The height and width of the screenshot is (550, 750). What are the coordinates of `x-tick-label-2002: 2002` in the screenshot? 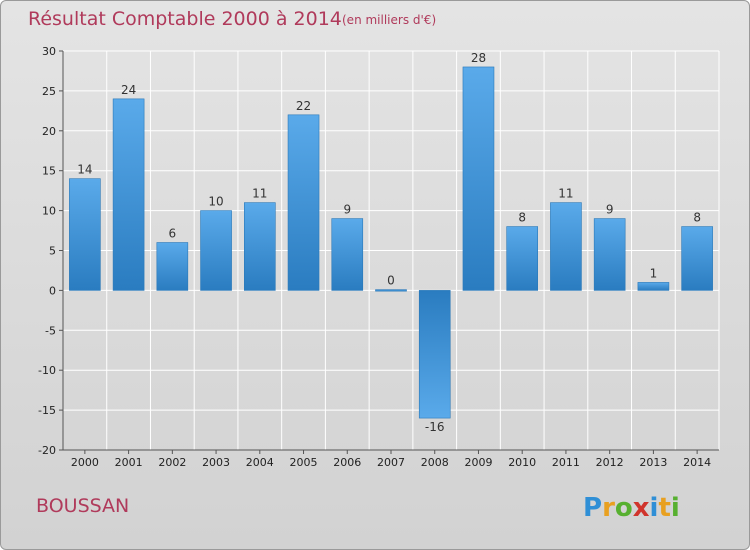 It's located at (172, 462).